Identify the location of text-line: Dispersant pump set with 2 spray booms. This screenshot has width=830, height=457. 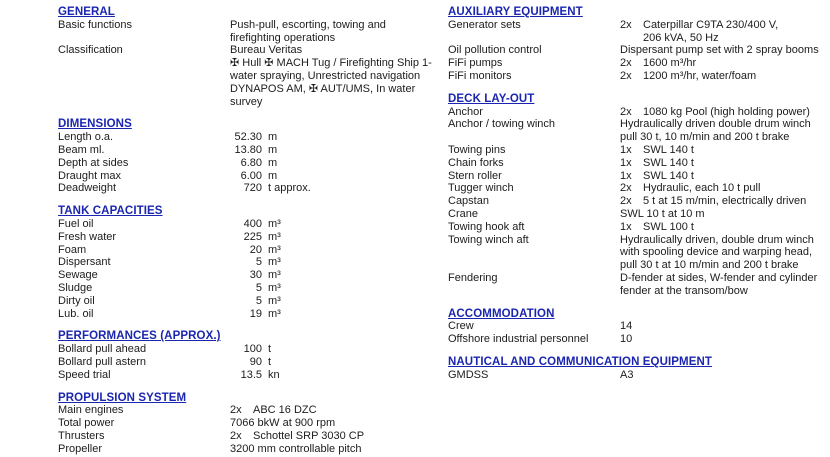
(719, 50).